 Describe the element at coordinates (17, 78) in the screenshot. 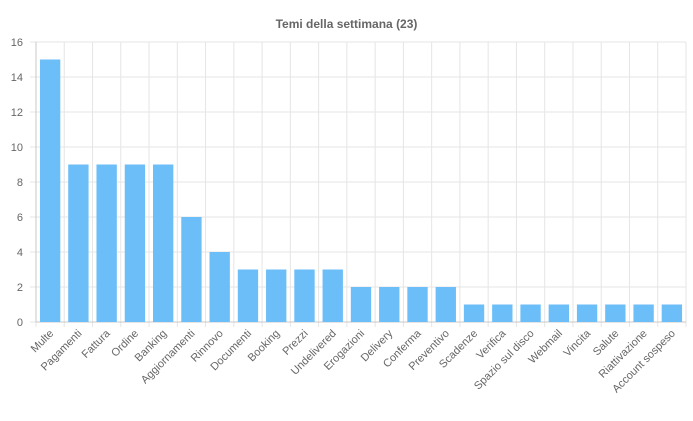

I see `y-tick-label: 14` at that location.